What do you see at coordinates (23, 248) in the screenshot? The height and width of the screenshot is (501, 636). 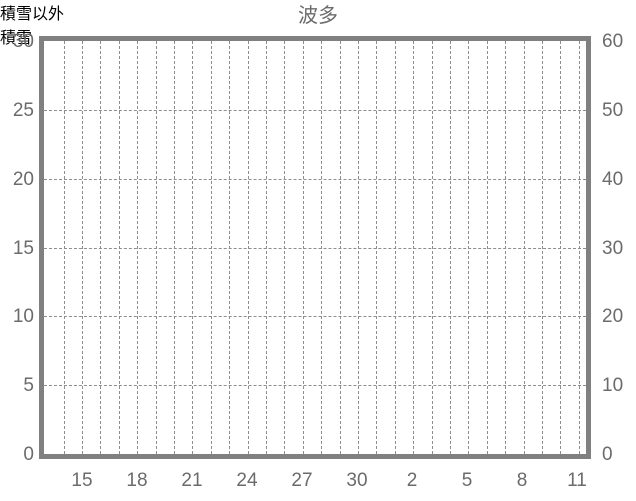 I see `left-axis-tick-label: 15` at bounding box center [23, 248].